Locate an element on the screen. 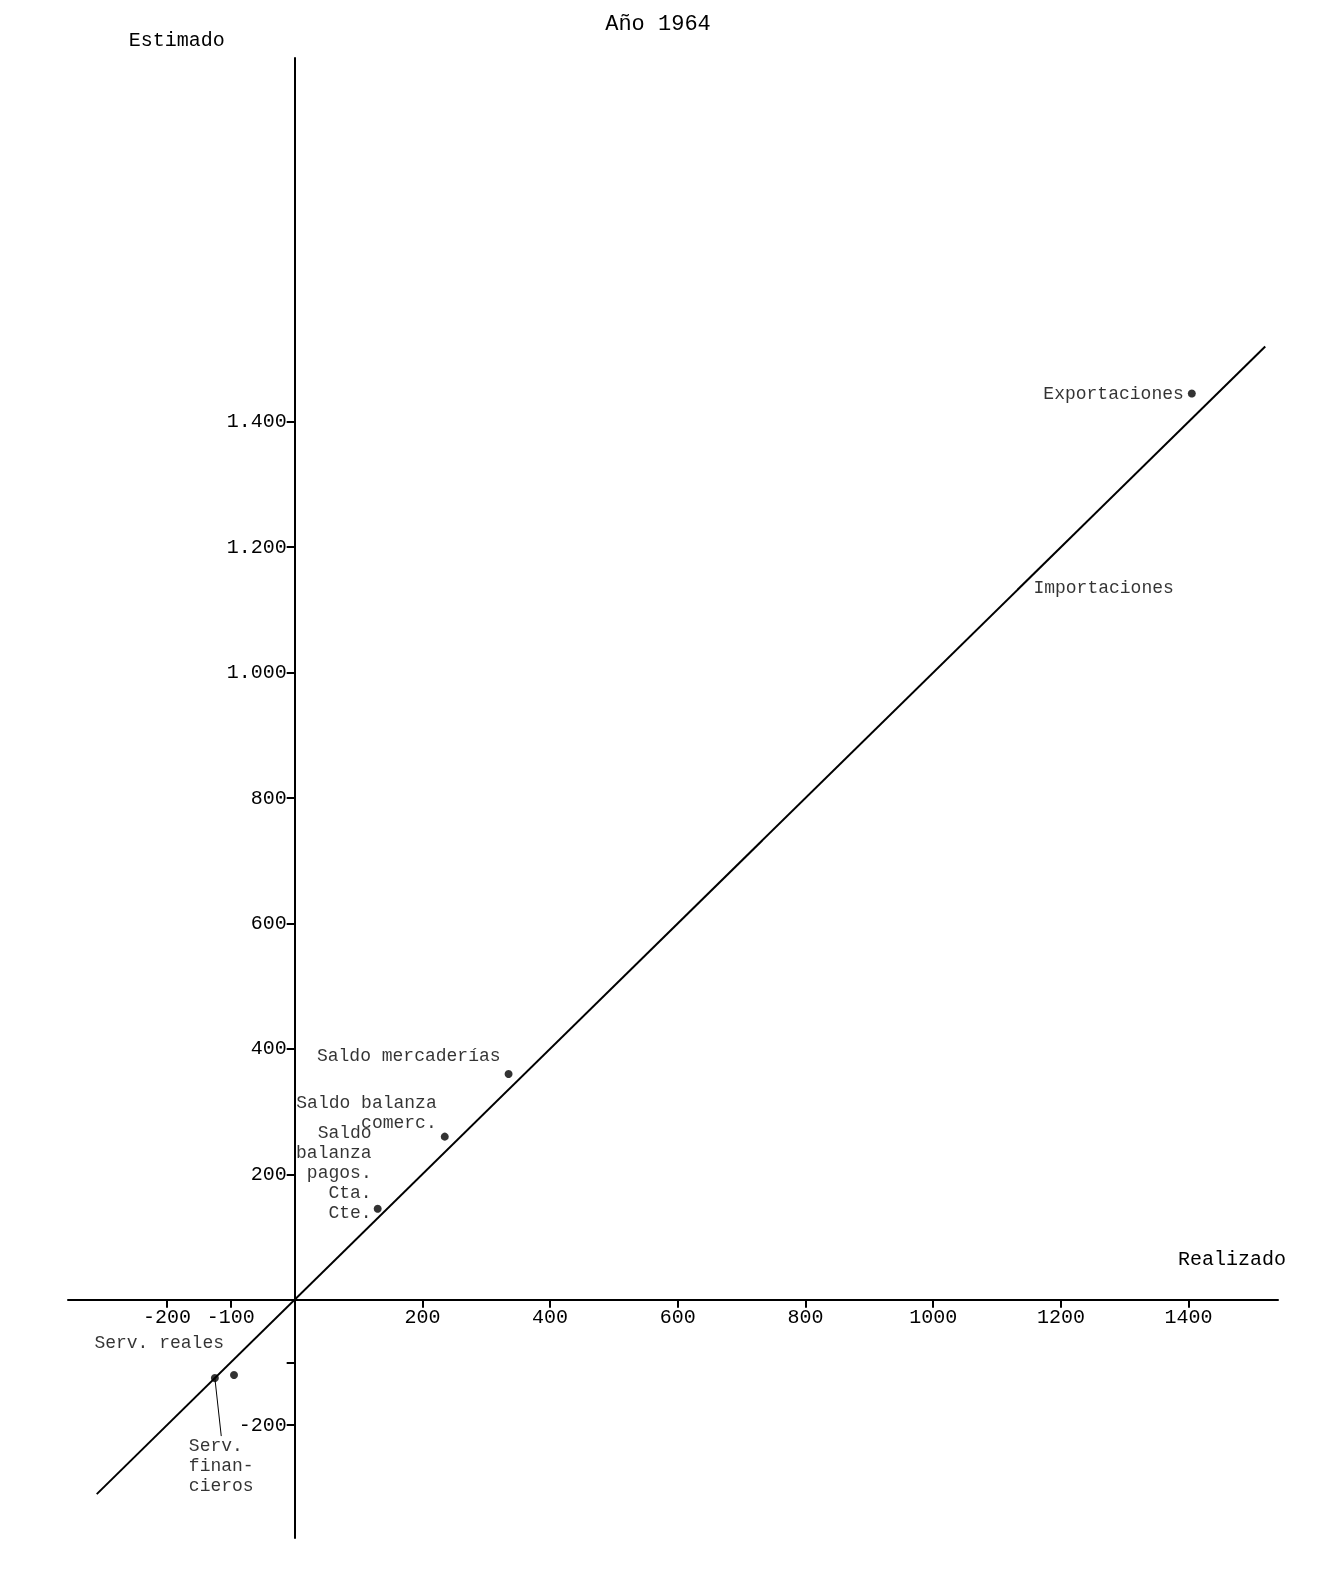 This screenshot has width=1318, height=1574. annotation: Serv. finan- cieros is located at coordinates (221, 1466).